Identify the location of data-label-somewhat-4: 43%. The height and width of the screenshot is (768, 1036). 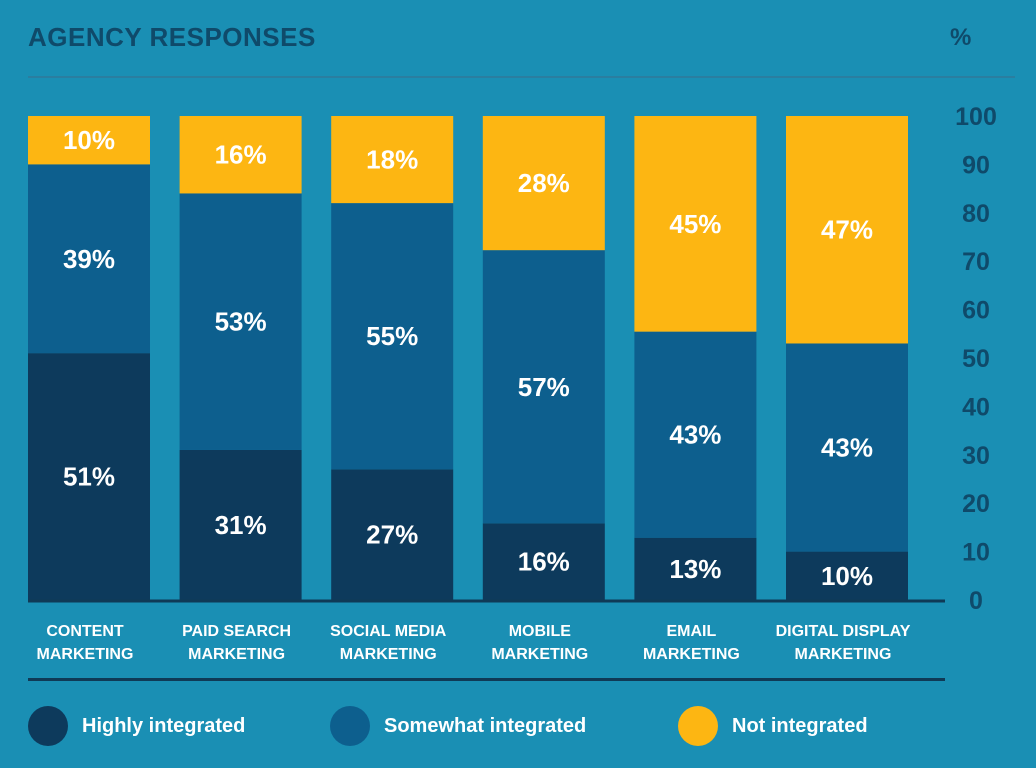
(695, 435).